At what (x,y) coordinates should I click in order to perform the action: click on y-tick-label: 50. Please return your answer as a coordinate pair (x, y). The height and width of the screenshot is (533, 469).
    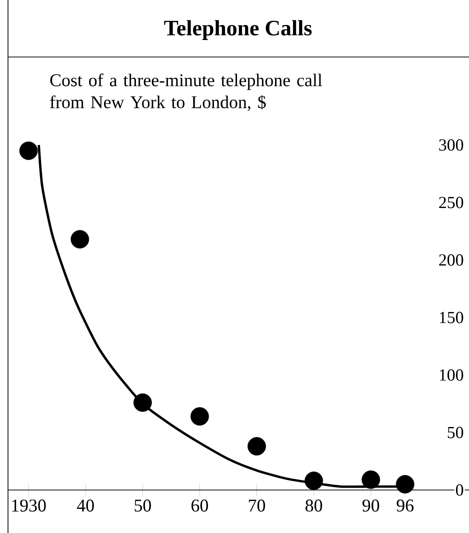
    Looking at the image, I should click on (456, 432).